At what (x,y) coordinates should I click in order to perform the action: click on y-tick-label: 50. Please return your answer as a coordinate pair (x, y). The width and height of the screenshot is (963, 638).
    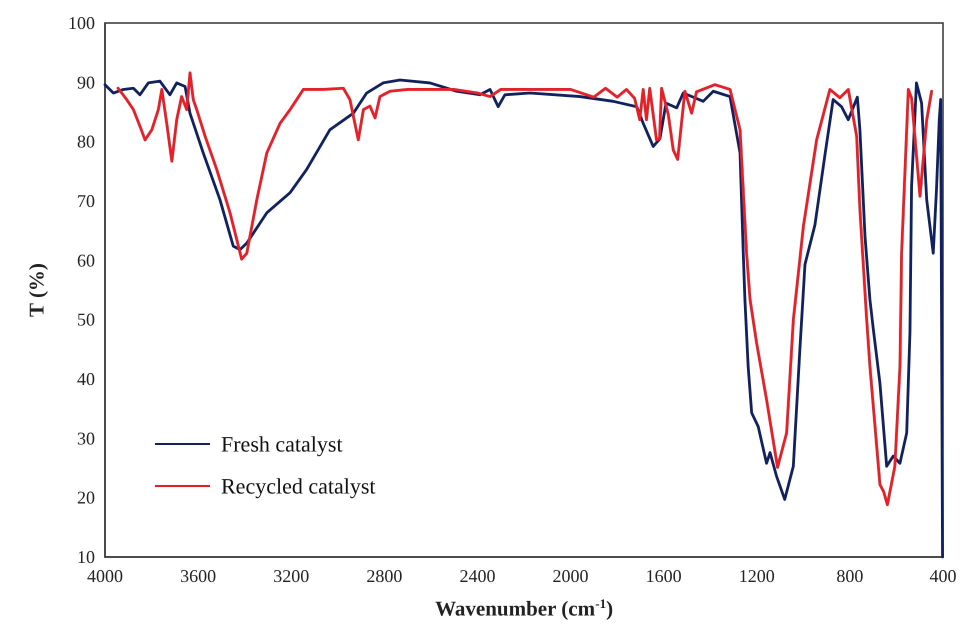
    Looking at the image, I should click on (86, 320).